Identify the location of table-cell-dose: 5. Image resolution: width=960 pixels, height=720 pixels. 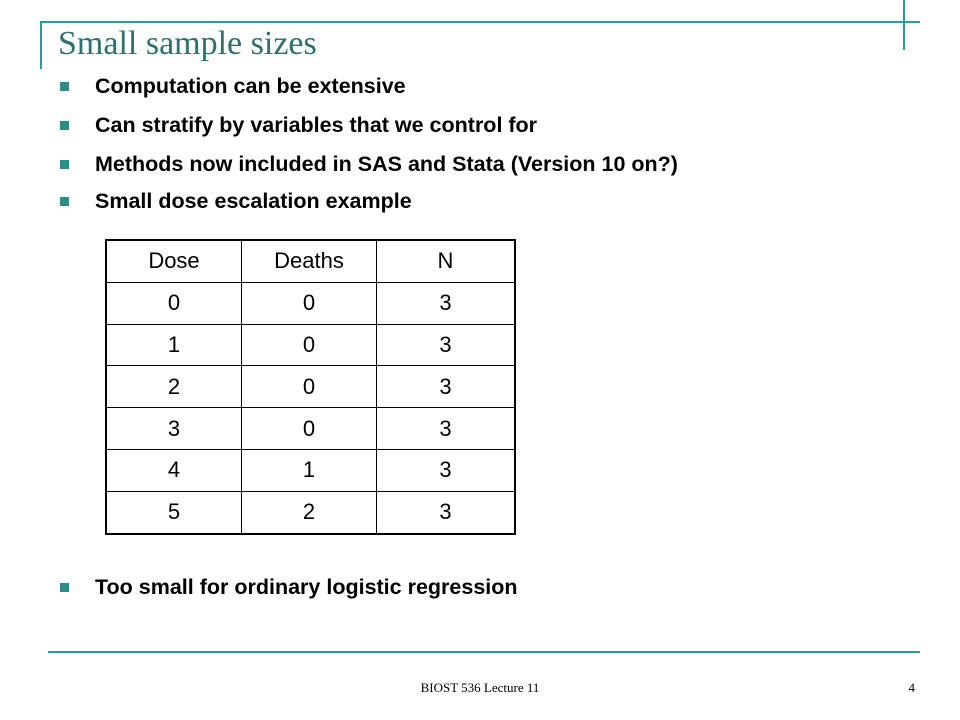
(173, 512).